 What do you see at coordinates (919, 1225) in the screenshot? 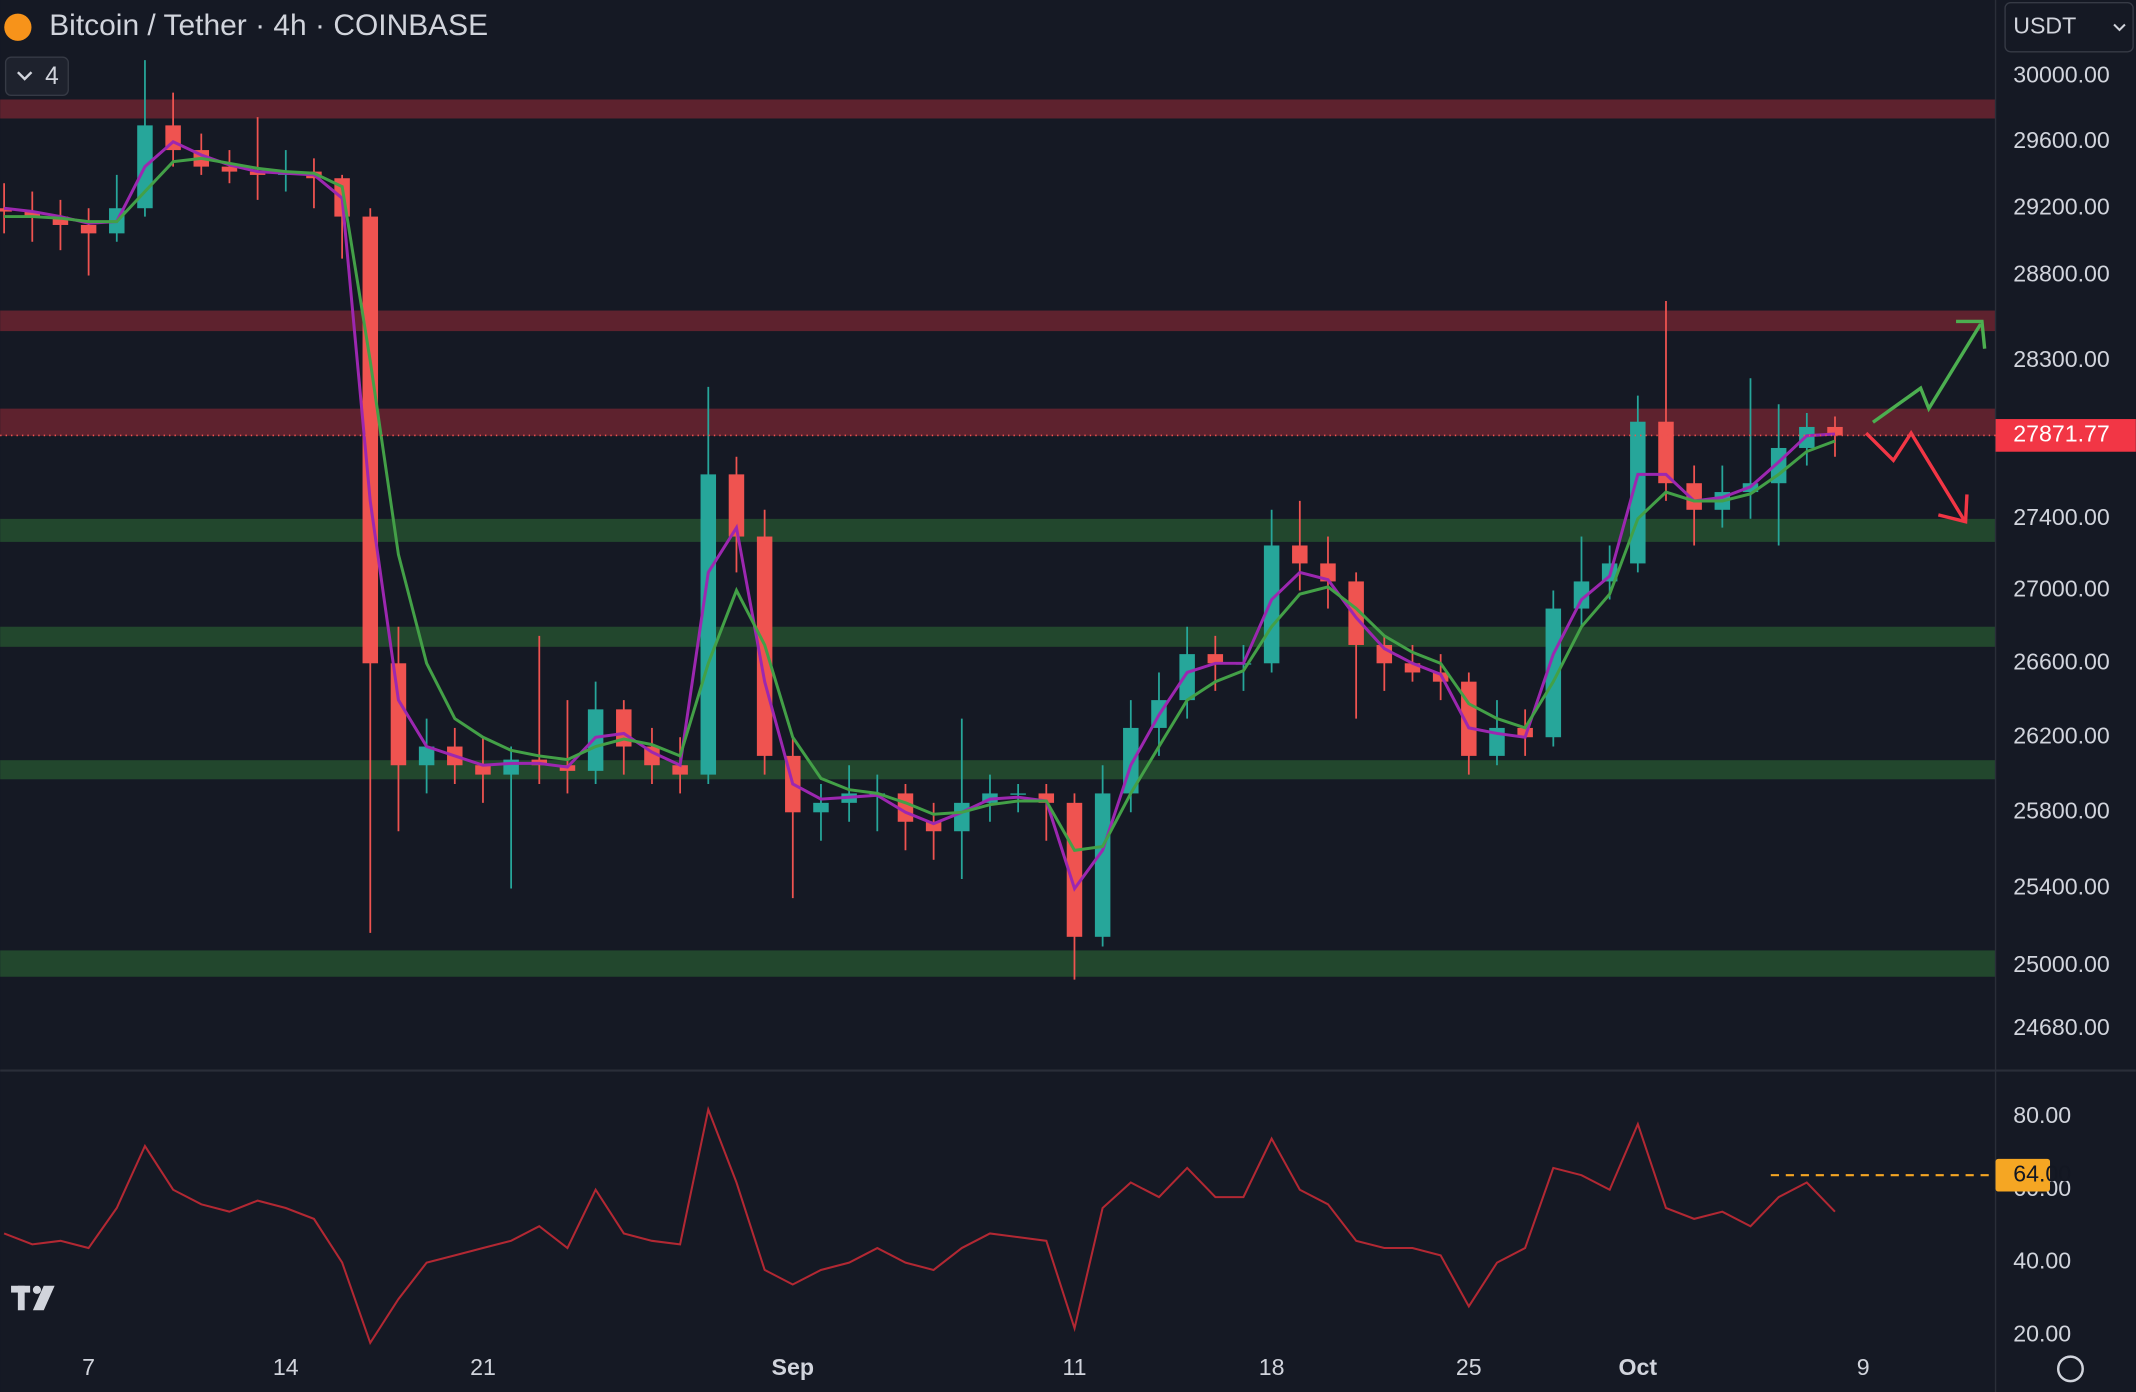
I see `rsi-line` at bounding box center [919, 1225].